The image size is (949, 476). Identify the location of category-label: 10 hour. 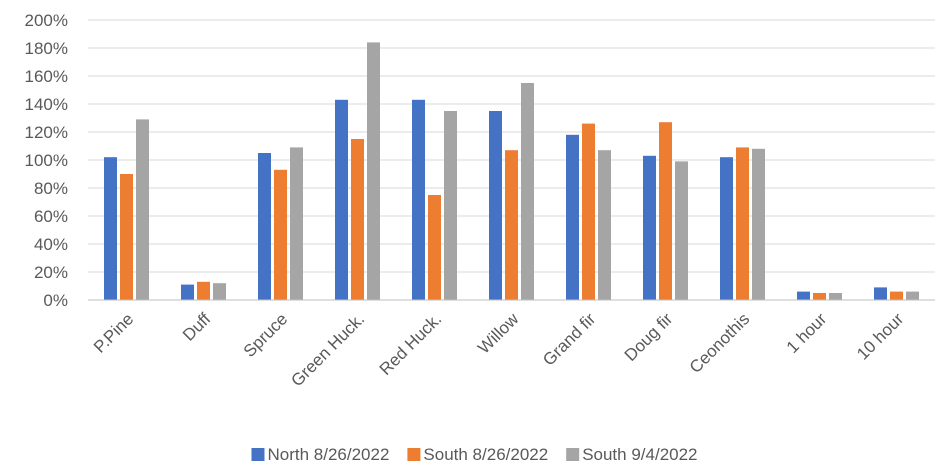
(880, 336).